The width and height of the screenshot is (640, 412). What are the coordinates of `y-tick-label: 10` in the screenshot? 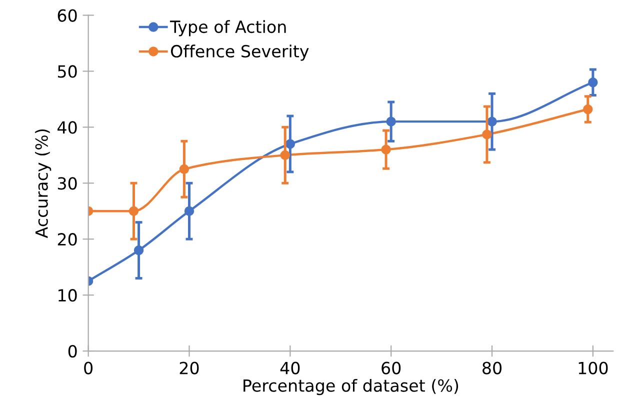 It's located at (67, 295).